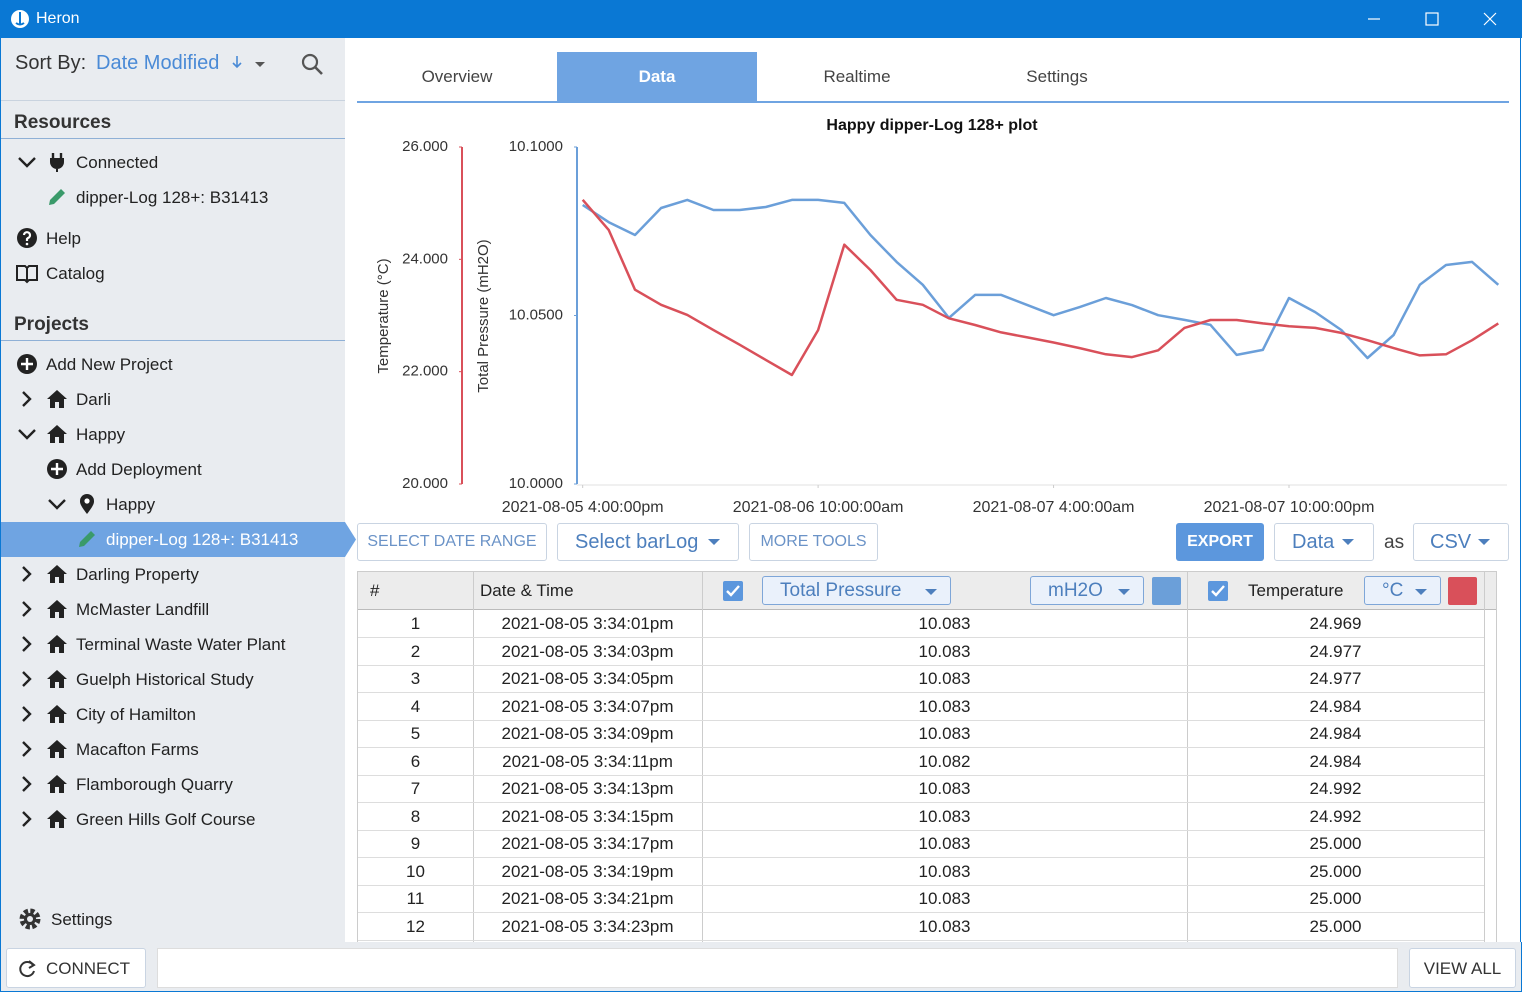 This screenshot has width=1522, height=992. What do you see at coordinates (158, 63) in the screenshot?
I see `sort-value: Date Modified` at bounding box center [158, 63].